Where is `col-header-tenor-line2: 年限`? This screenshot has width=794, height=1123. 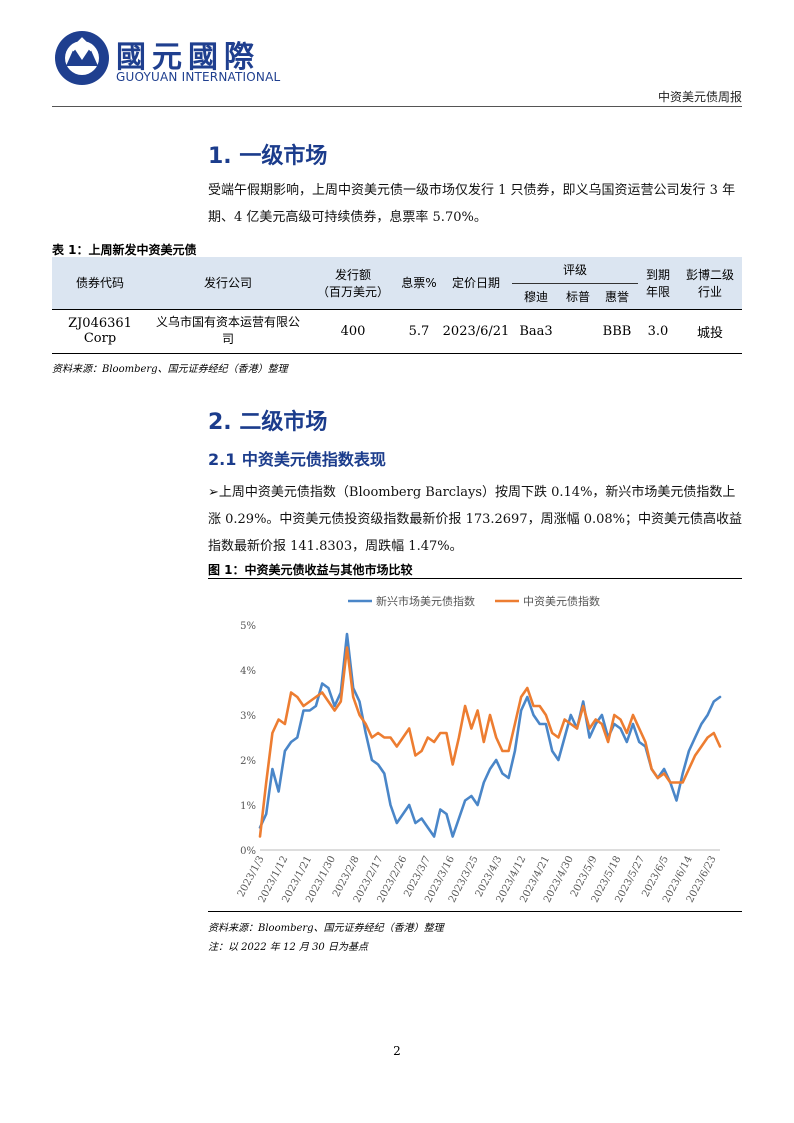
col-header-tenor-line2: 年限 is located at coordinates (657, 291).